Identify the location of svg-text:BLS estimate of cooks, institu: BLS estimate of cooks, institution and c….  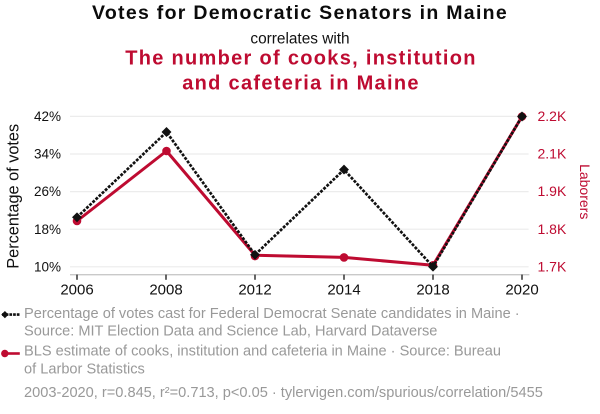
(262, 352).